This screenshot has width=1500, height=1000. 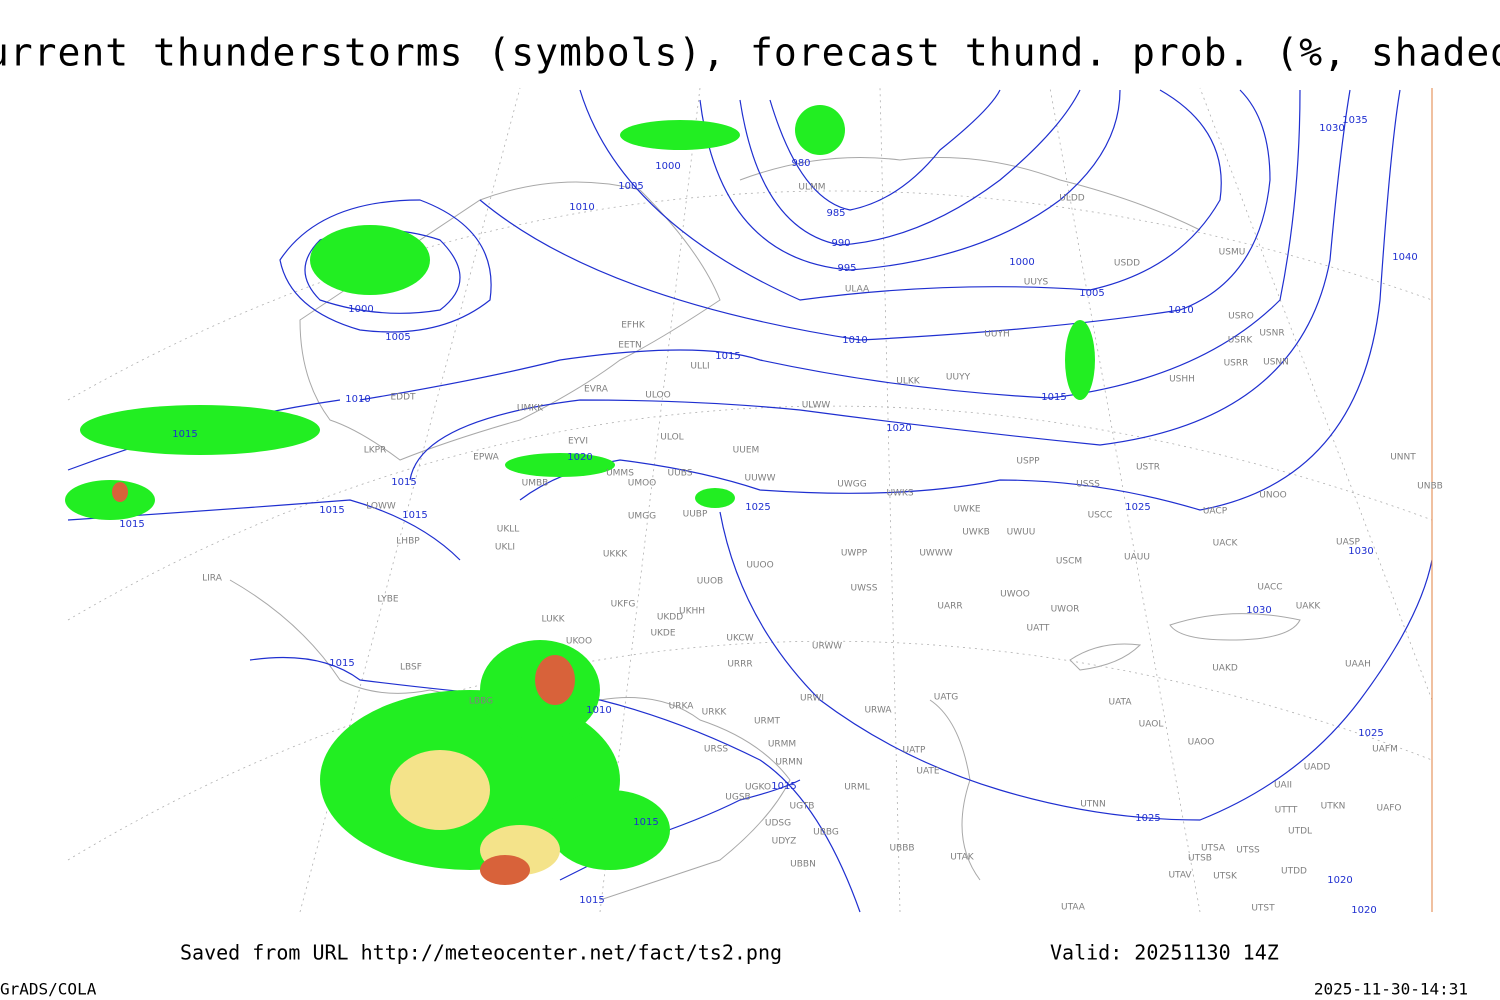 What do you see at coordinates (851, 485) in the screenshot?
I see `station-label: UWGG` at bounding box center [851, 485].